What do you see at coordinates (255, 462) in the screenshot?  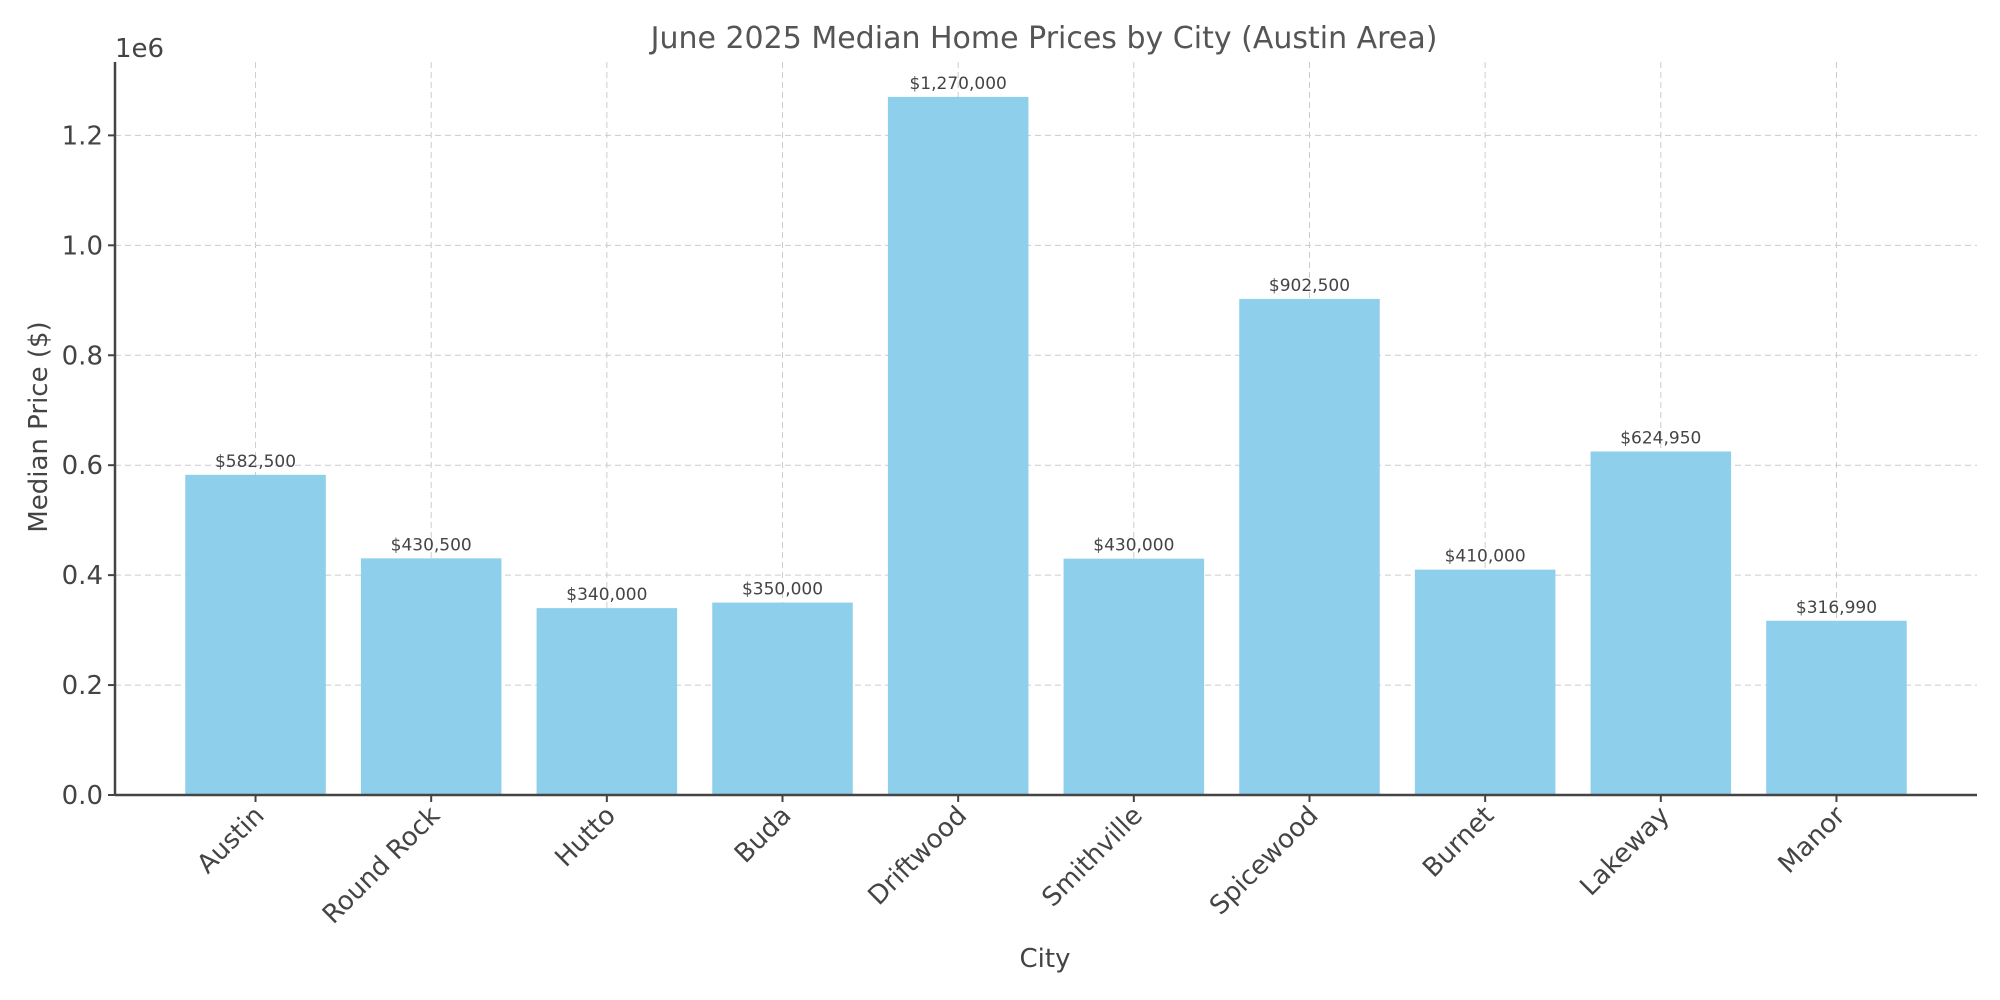 I see `data-label: $582,500` at bounding box center [255, 462].